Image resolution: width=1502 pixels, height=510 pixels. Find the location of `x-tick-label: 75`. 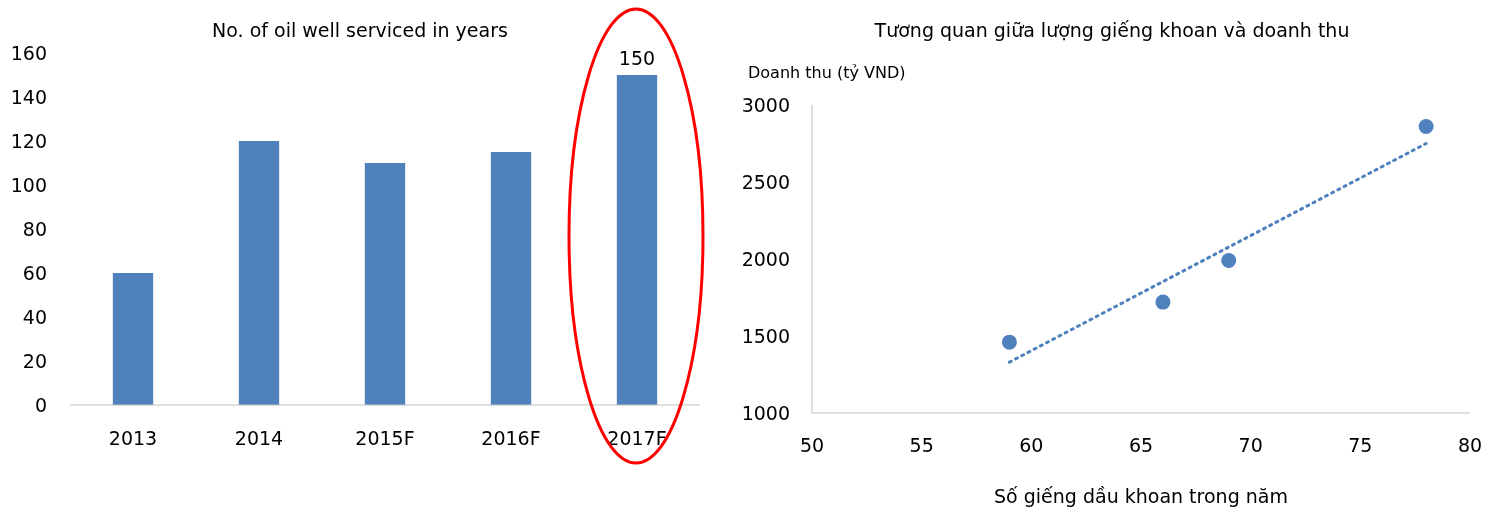

x-tick-label: 75 is located at coordinates (1360, 445).